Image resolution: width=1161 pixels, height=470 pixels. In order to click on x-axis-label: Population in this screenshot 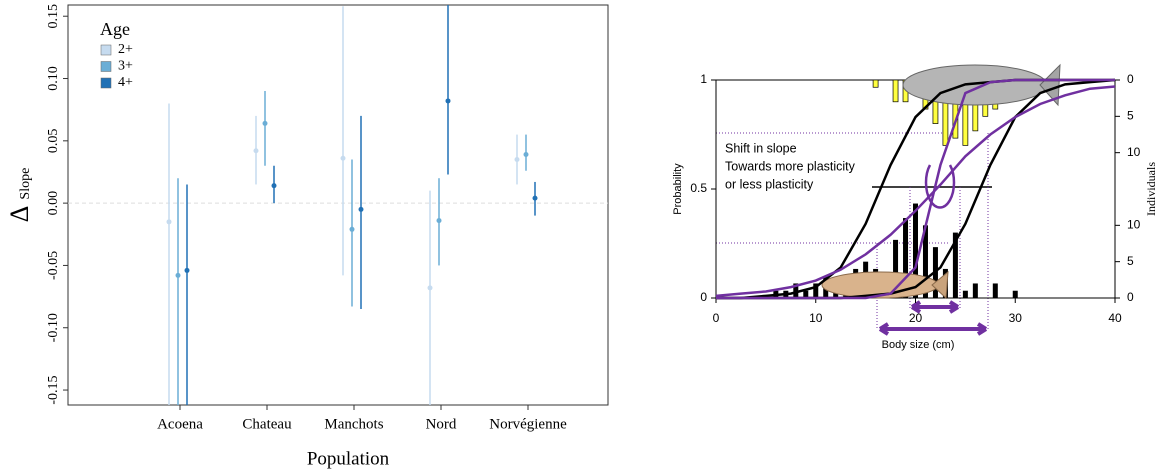, I will do `click(348, 458)`.